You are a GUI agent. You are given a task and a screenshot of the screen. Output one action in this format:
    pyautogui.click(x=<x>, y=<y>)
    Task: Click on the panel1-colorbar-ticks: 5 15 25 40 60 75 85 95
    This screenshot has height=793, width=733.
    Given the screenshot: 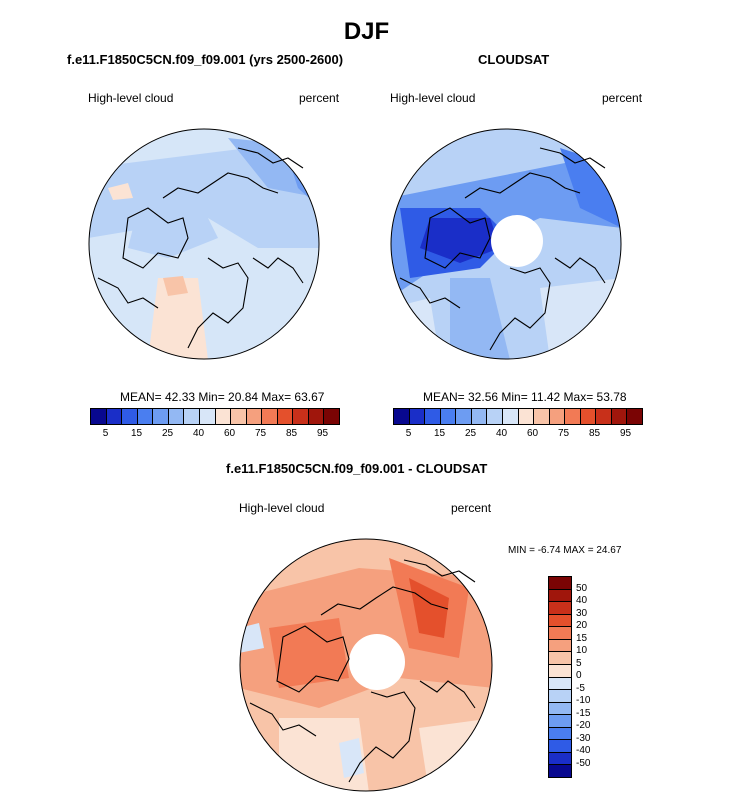 What is the action you would take?
    pyautogui.click(x=215, y=435)
    